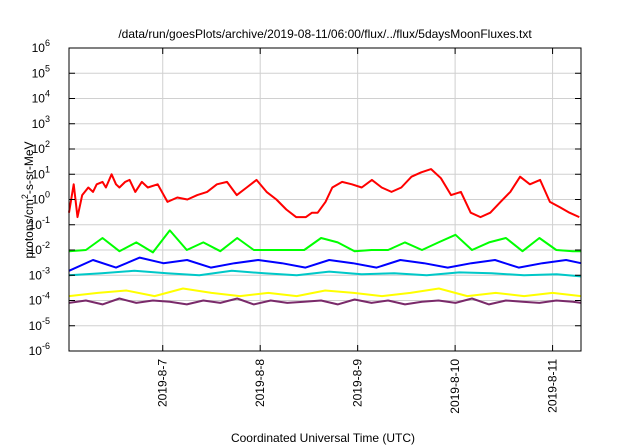 Image resolution: width=640 pixels, height=448 pixels. I want to click on x-axis-label: Coordinated Universal Time (UTC), so click(323, 438).